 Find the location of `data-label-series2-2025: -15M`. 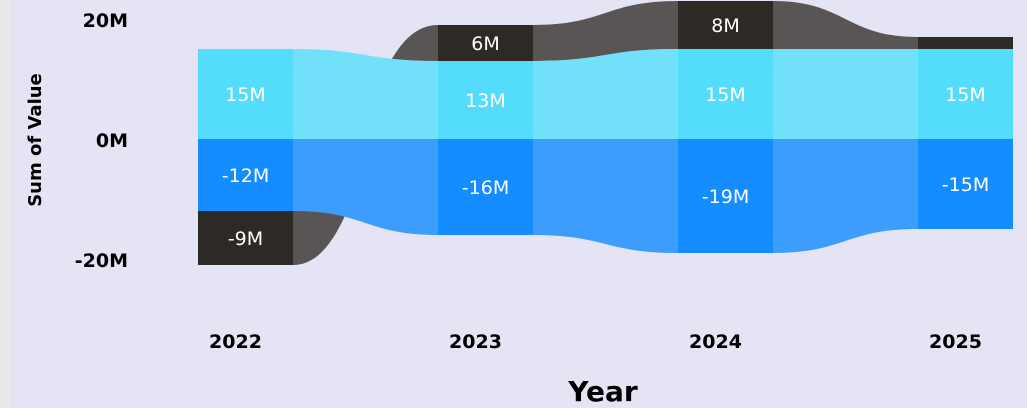

data-label-series2-2025: -15M is located at coordinates (965, 185).